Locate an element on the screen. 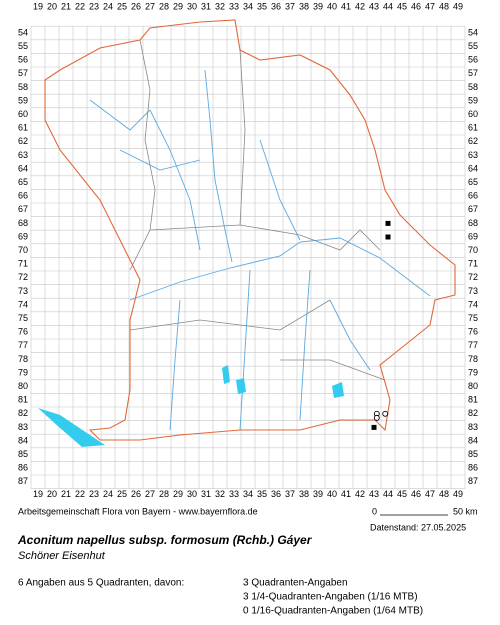  column-label: 39 is located at coordinates (318, 494).